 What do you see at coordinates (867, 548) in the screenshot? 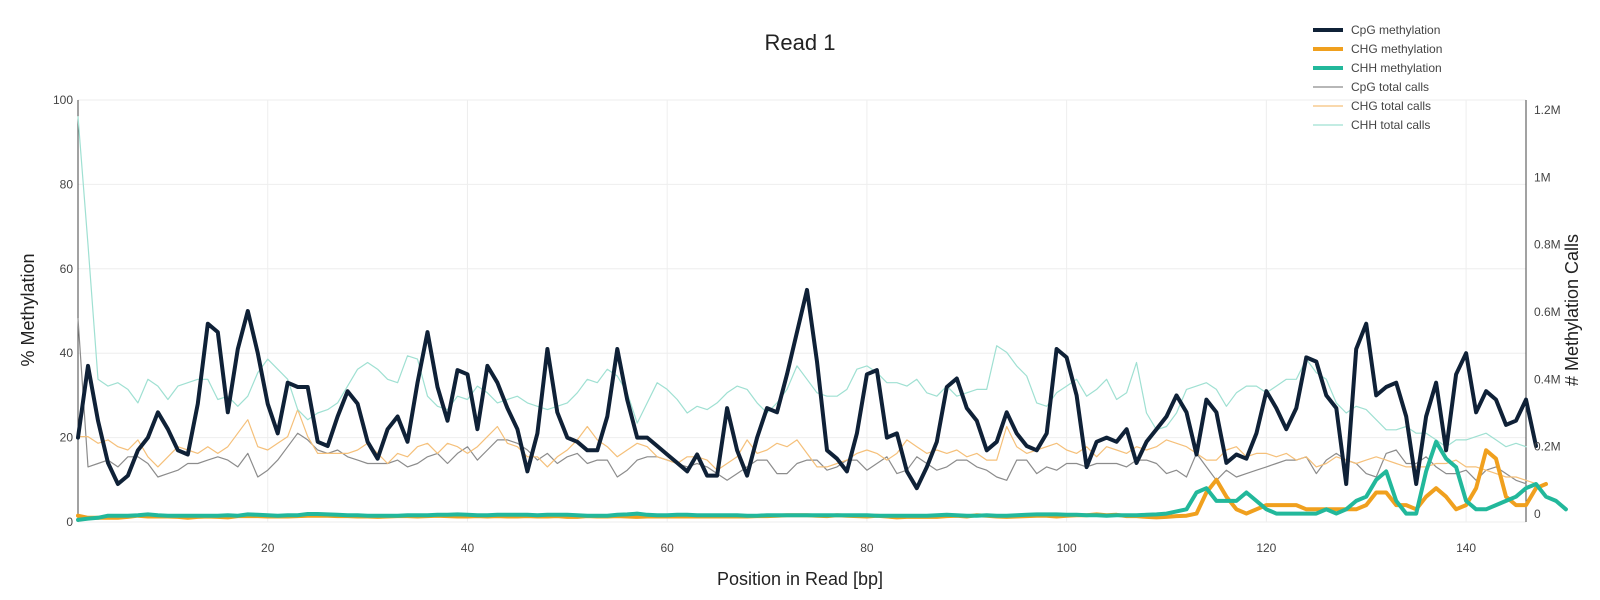
I see `x-tick-label: 80` at bounding box center [867, 548].